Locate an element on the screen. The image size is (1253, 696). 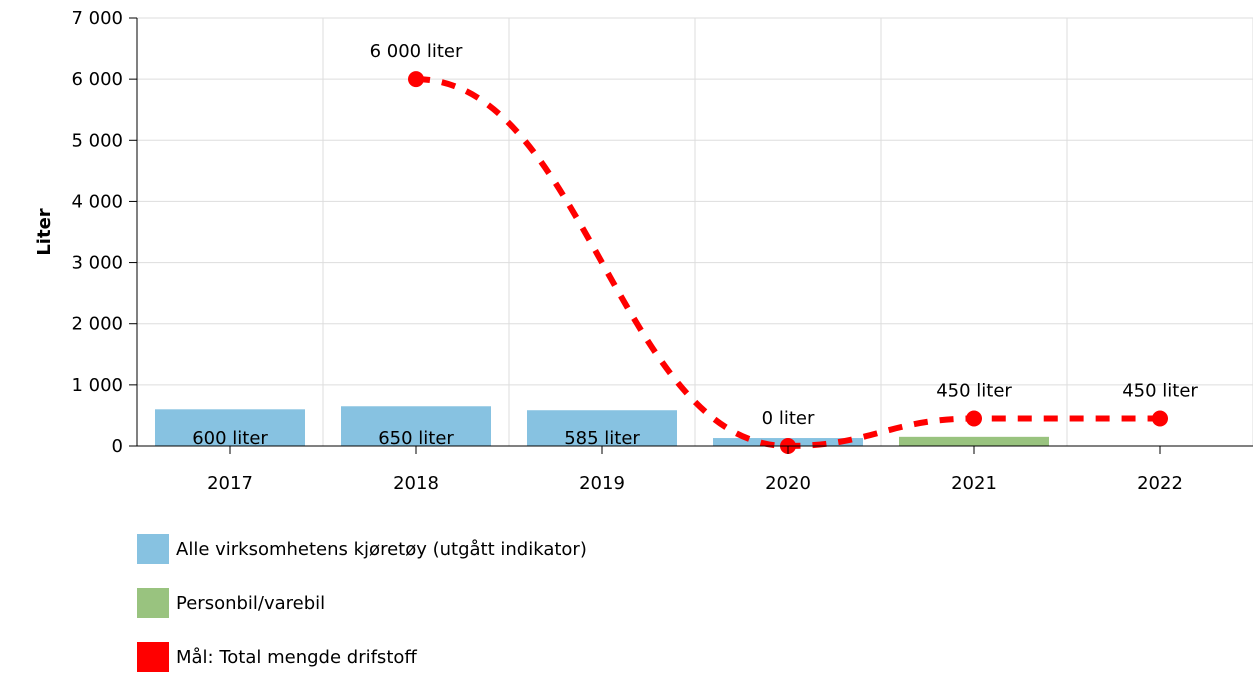
y-tick-label: 3 000 is located at coordinates (97, 263).